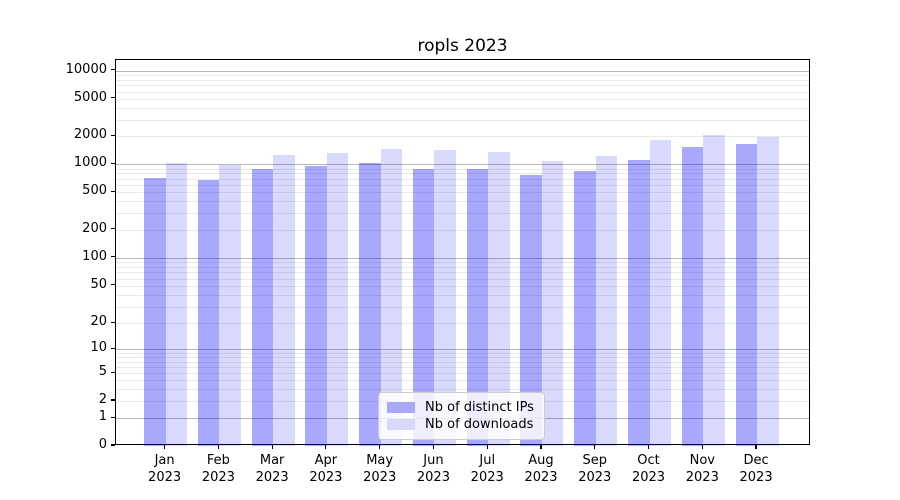 This screenshot has width=900, height=500. What do you see at coordinates (756, 460) in the screenshot?
I see `x-tick-month: Dec` at bounding box center [756, 460].